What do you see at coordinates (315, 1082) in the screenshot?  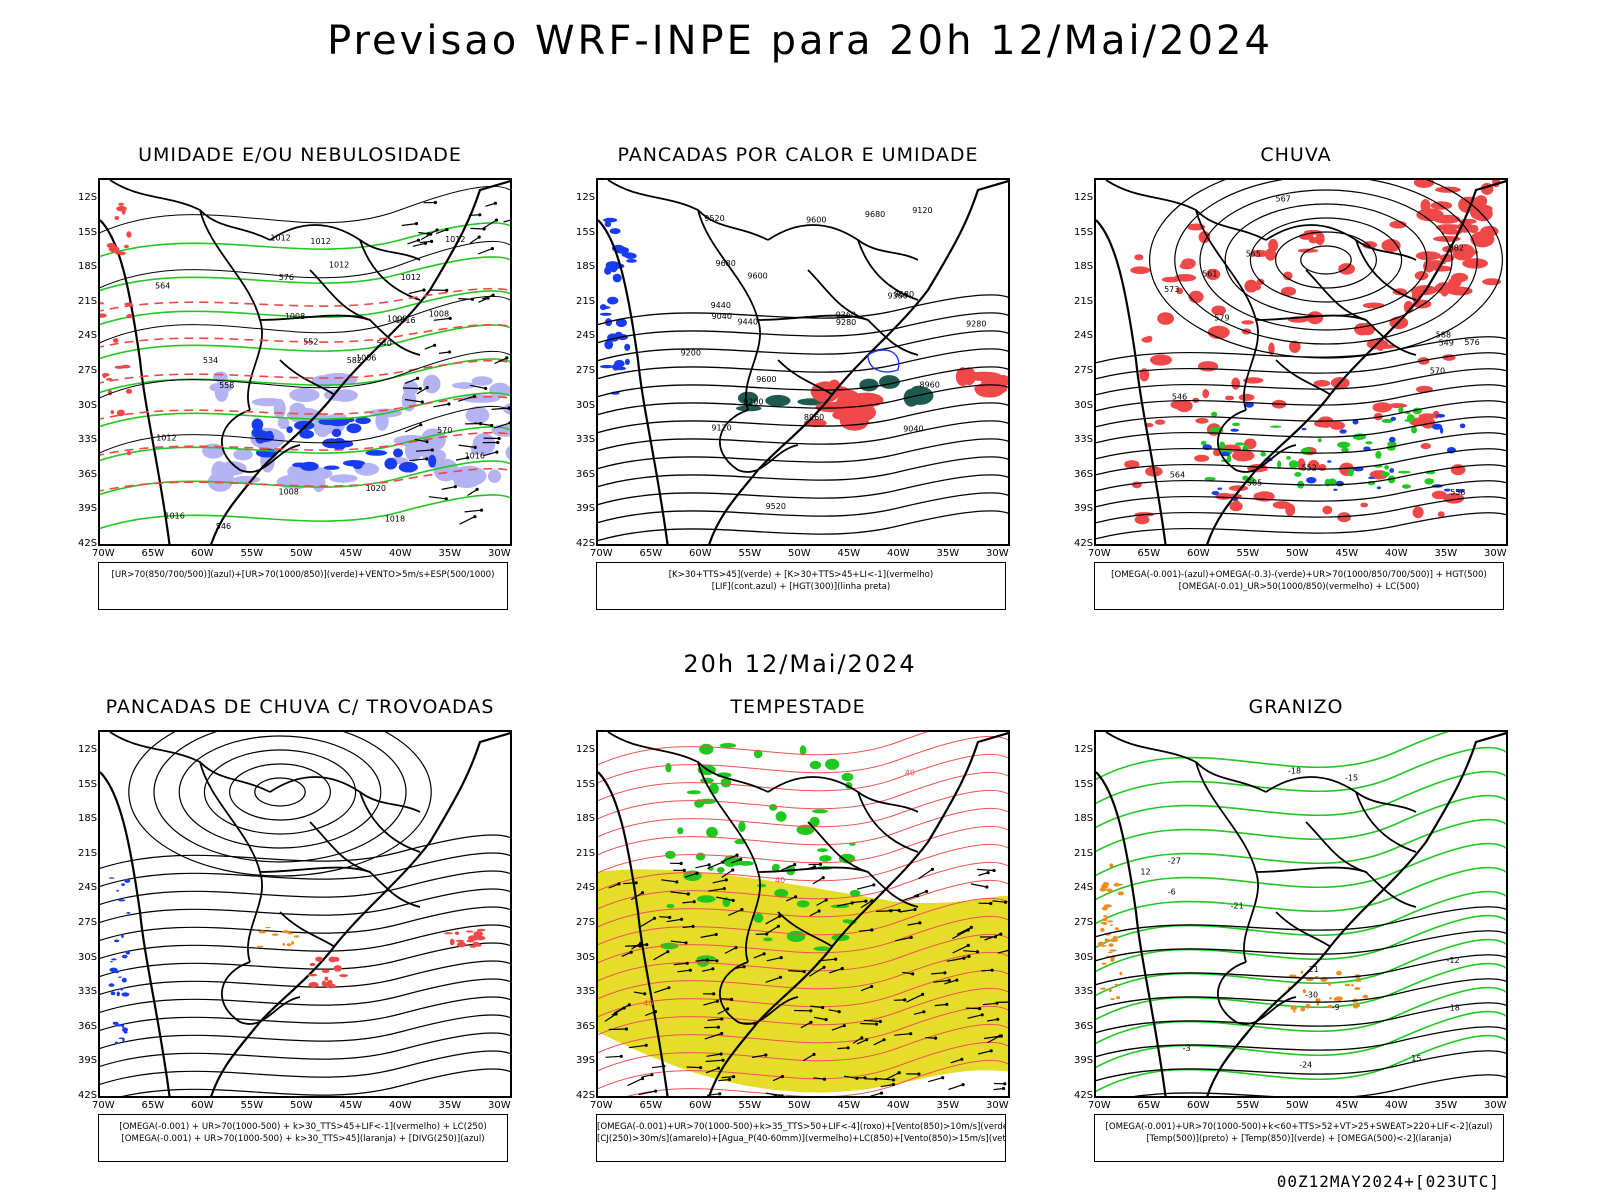 I see `lc250-streamline` at bounding box center [315, 1082].